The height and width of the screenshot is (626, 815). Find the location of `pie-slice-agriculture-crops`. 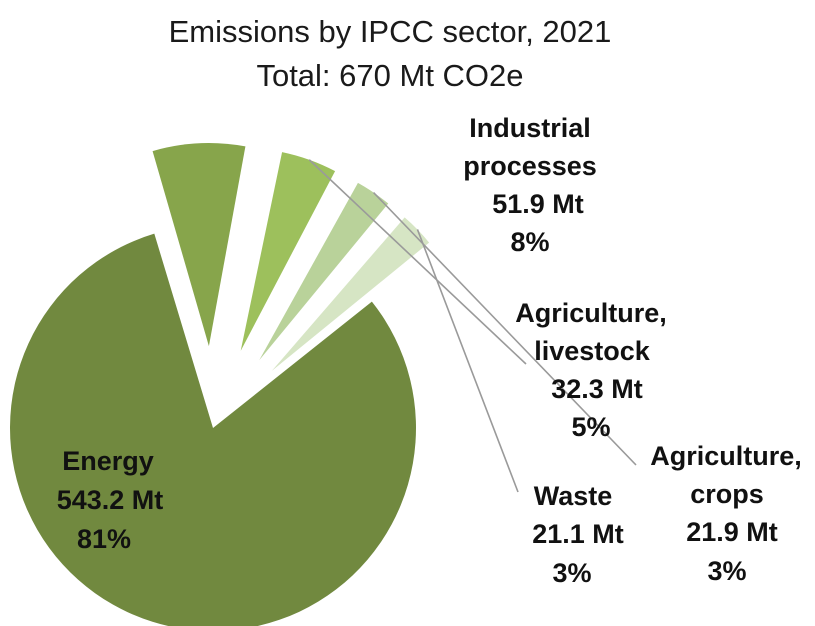

pie-slice-agriculture-crops is located at coordinates (324, 271).